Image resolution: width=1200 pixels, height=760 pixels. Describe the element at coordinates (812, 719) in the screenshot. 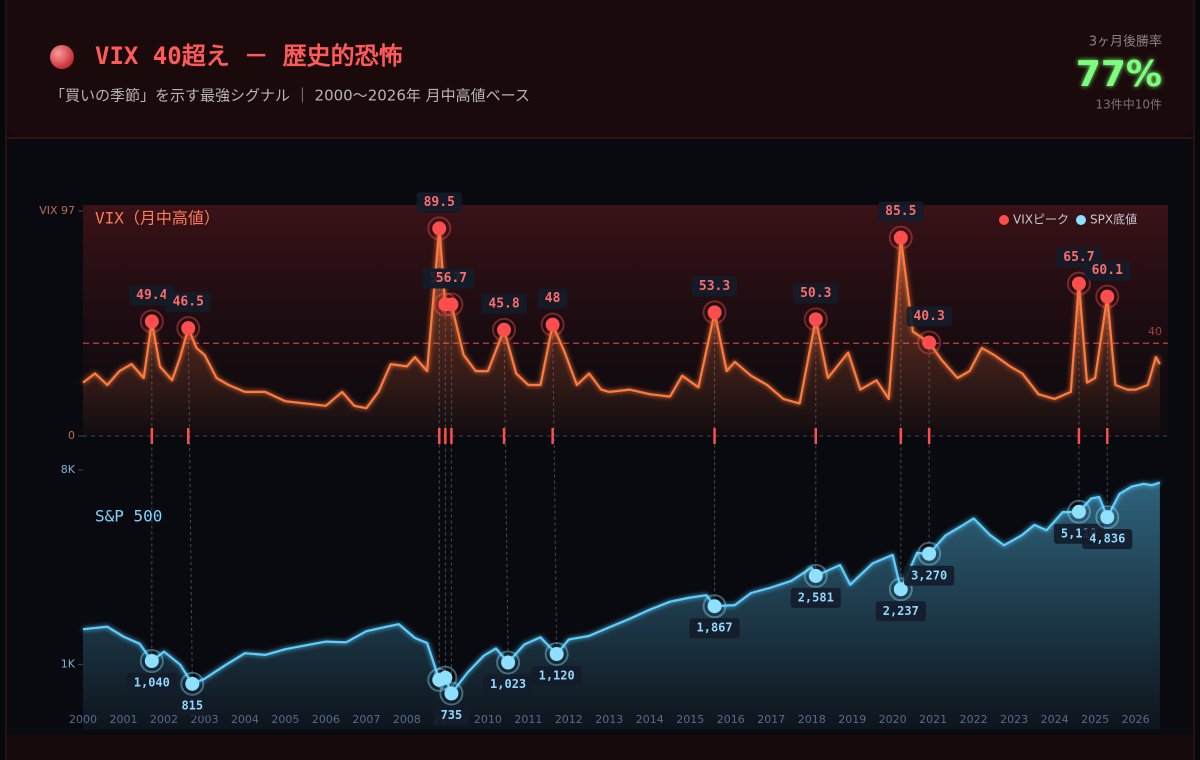

I see `x-tick-label: 2018` at that location.